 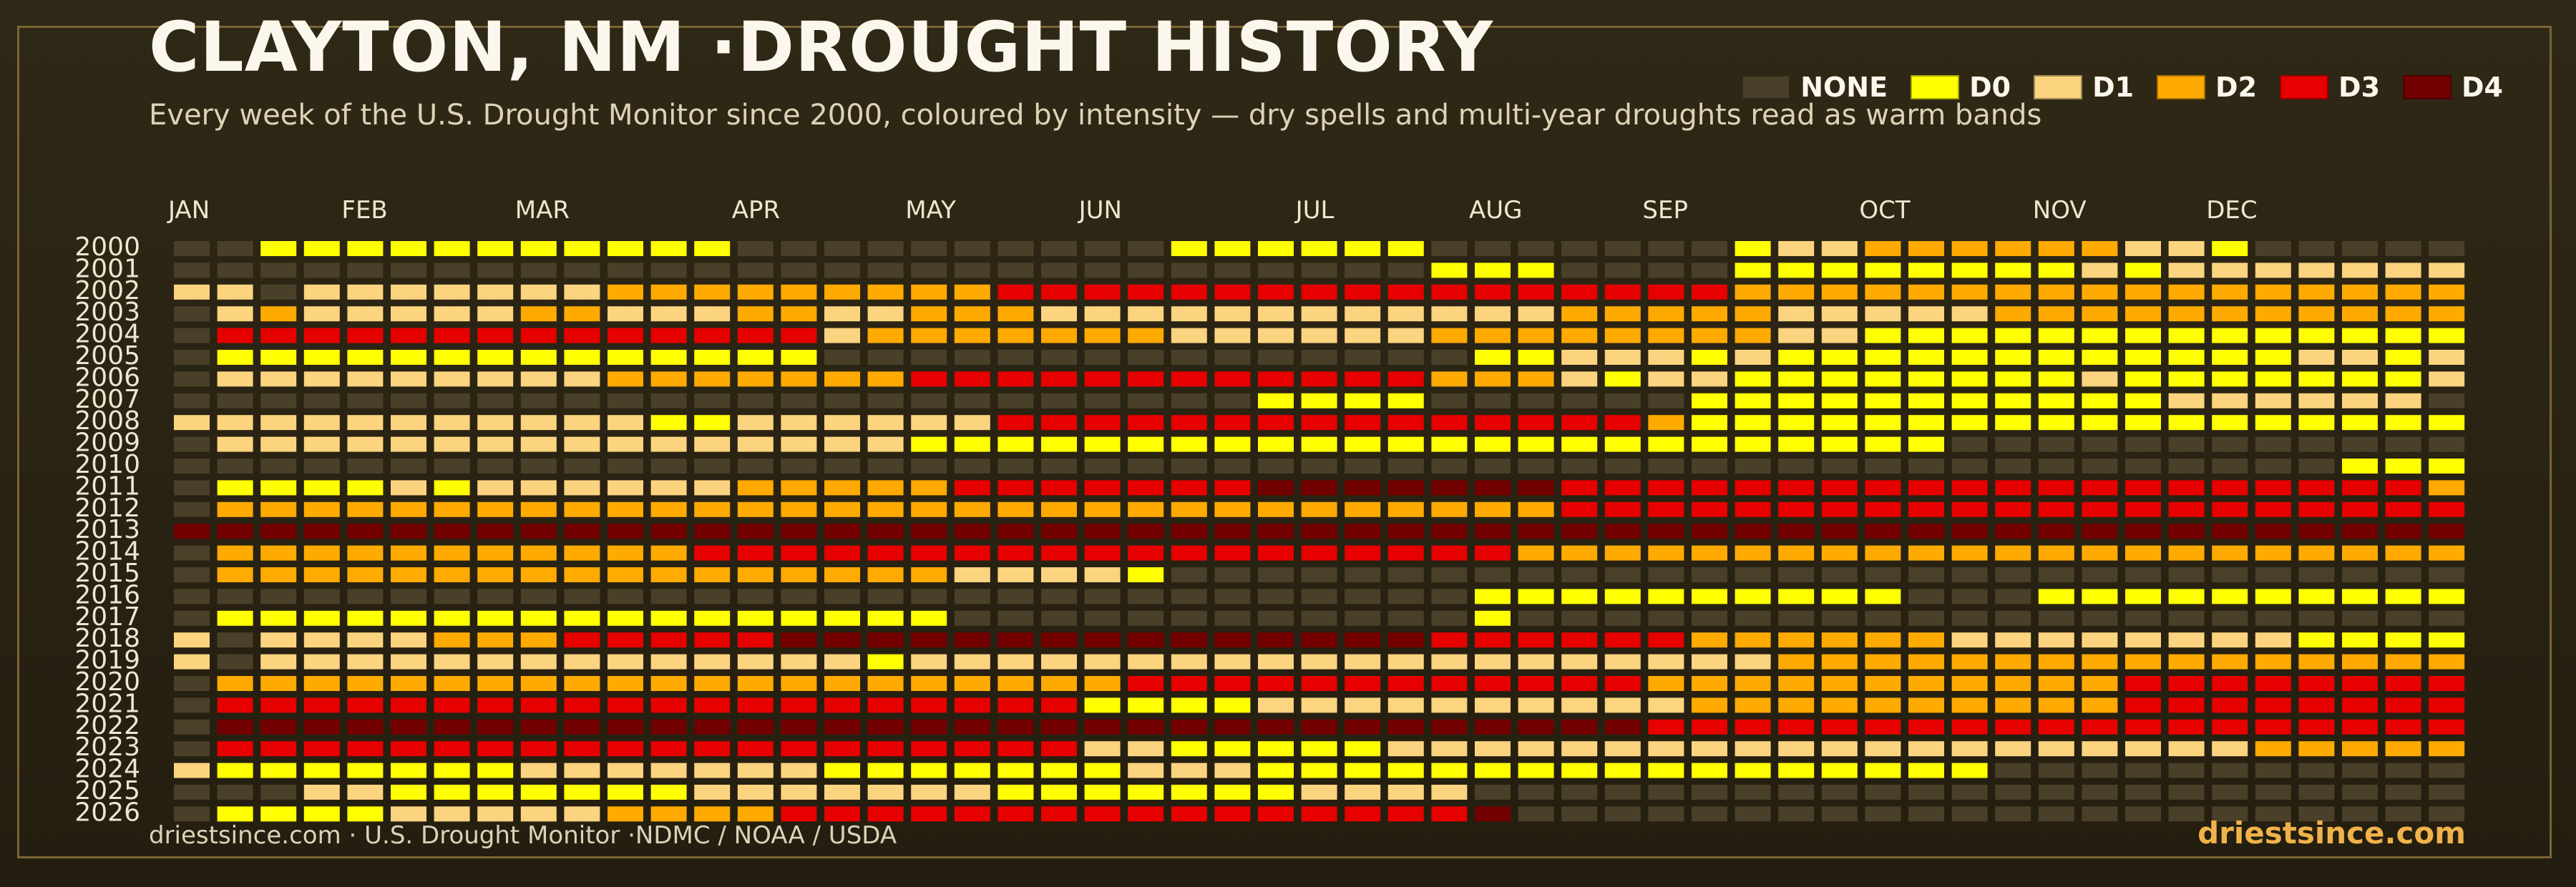 I want to click on week-cell-2005-w39, so click(x=1839, y=357).